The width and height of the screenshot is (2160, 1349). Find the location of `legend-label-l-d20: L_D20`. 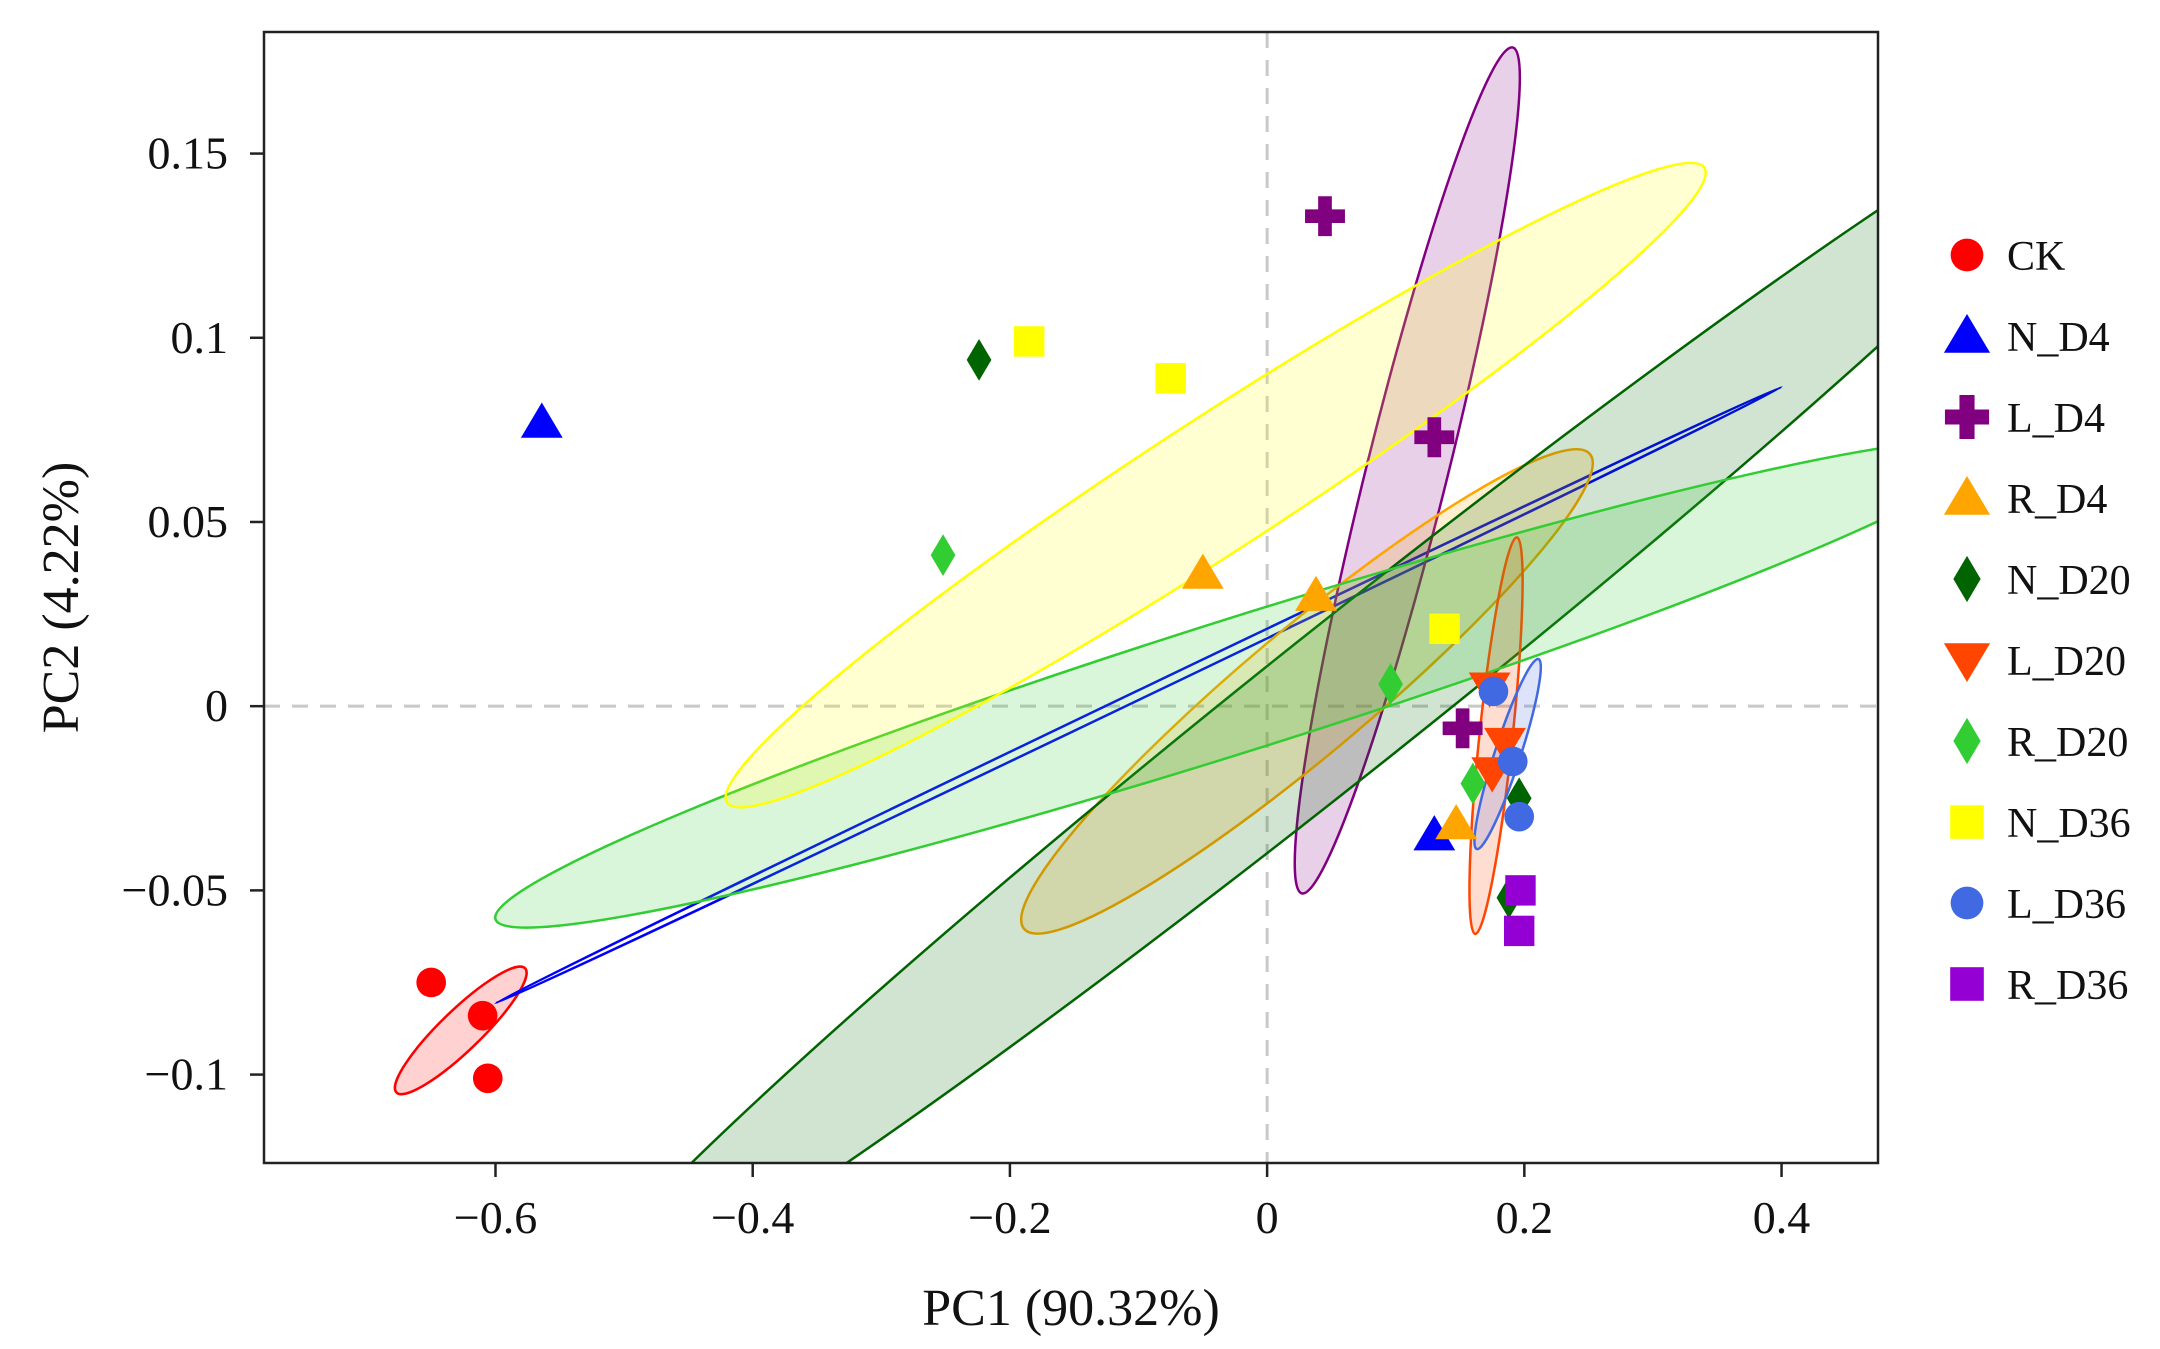

legend-label-l-d20: L_D20 is located at coordinates (2066, 662).